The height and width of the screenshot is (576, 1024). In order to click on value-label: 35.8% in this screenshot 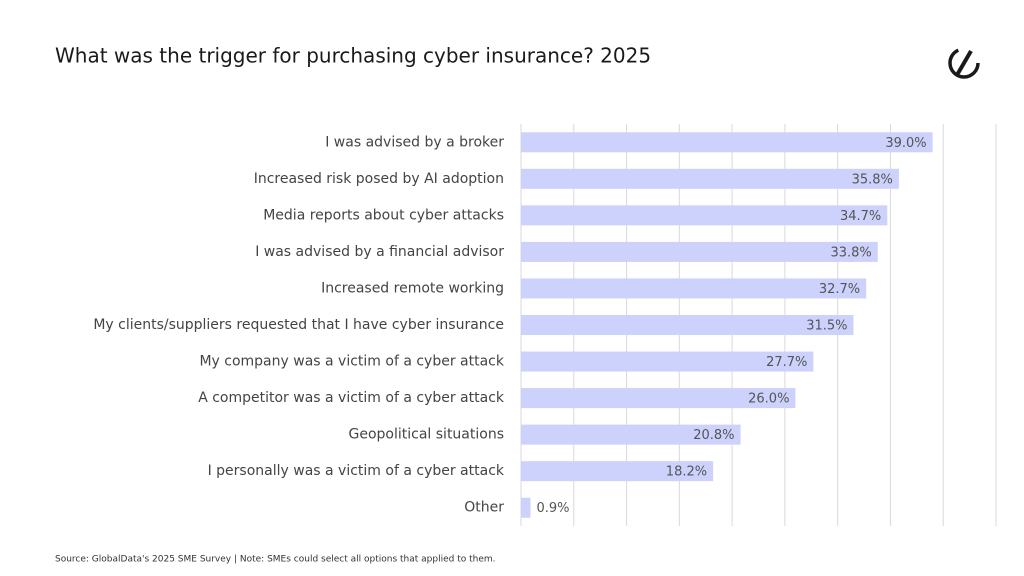, I will do `click(872, 179)`.